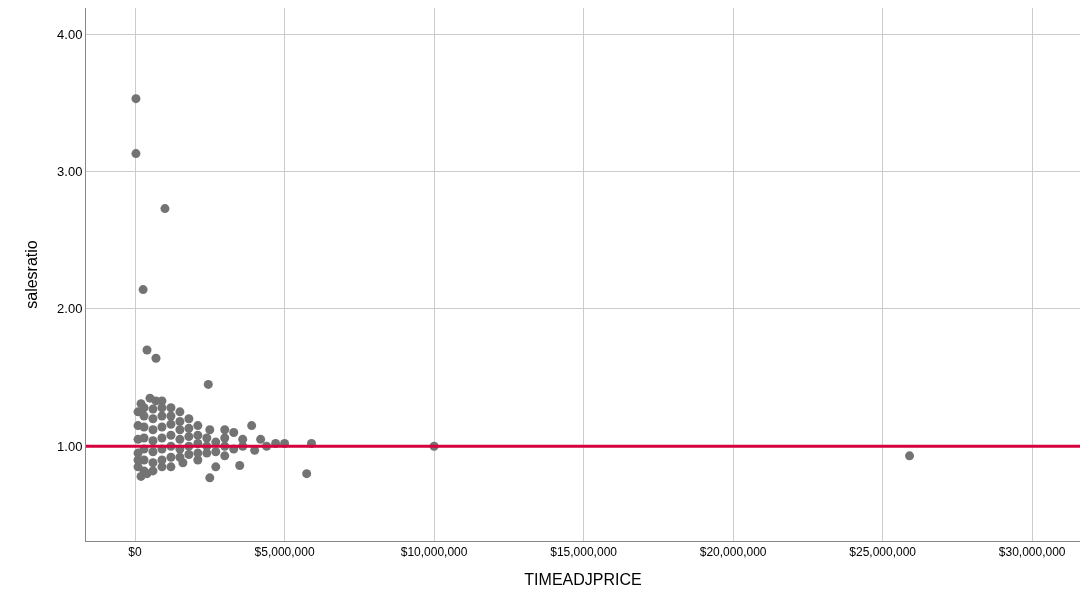 The image size is (1088, 614). What do you see at coordinates (70, 34) in the screenshot?
I see `y-tick-label: 4.00` at bounding box center [70, 34].